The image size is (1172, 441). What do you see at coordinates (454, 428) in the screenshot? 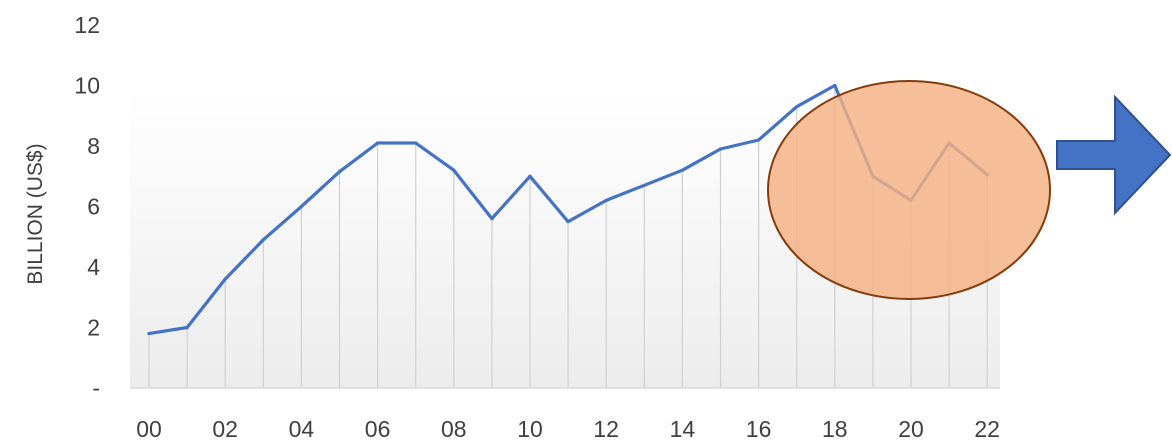
I see `x-tick-label: 08` at bounding box center [454, 428].